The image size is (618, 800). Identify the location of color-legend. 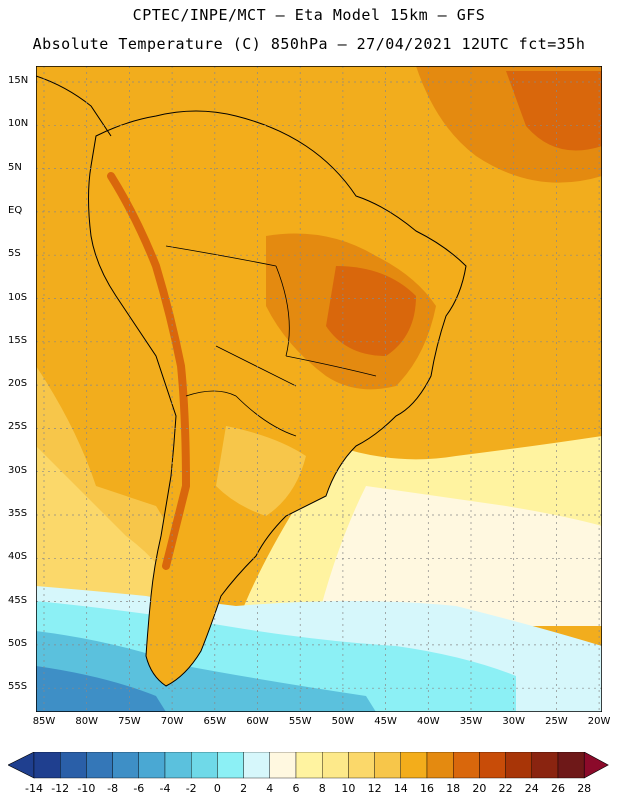
(308, 765).